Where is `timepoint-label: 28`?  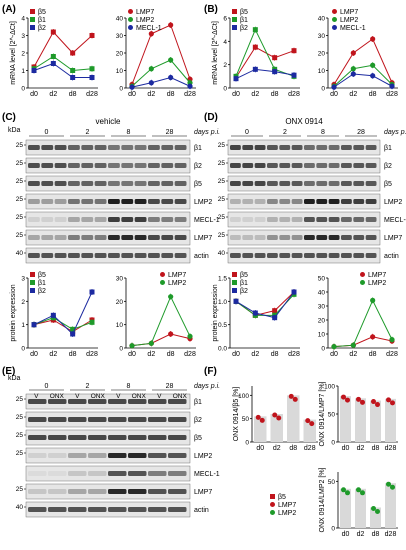
timepoint-label: 28 is located at coordinates (170, 386).